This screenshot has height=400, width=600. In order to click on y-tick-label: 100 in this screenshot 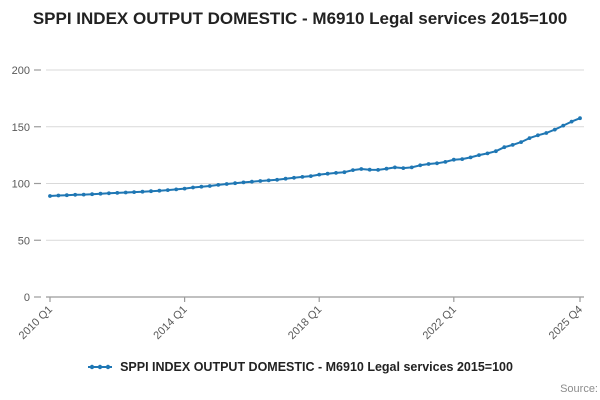, I will do `click(21, 185)`.